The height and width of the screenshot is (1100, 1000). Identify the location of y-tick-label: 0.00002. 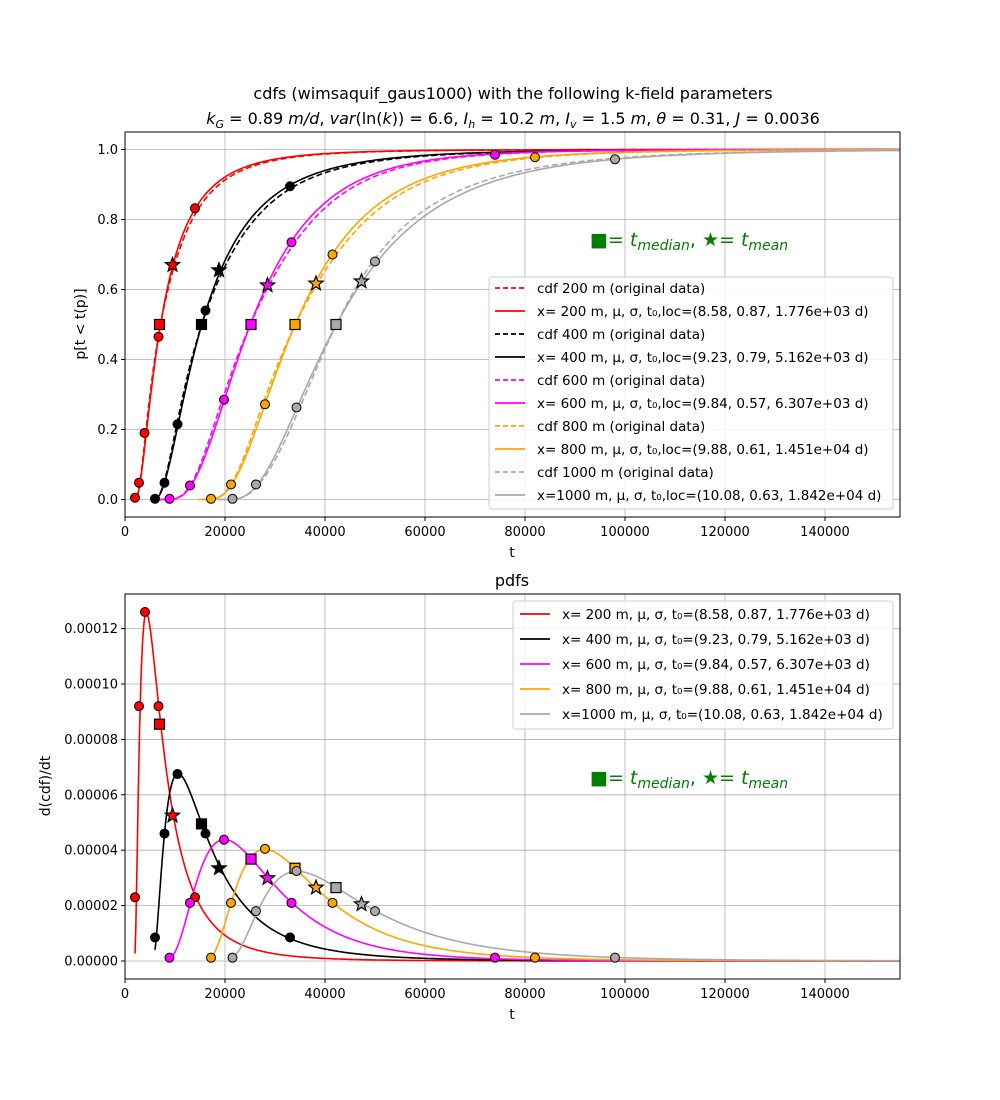
(91, 906).